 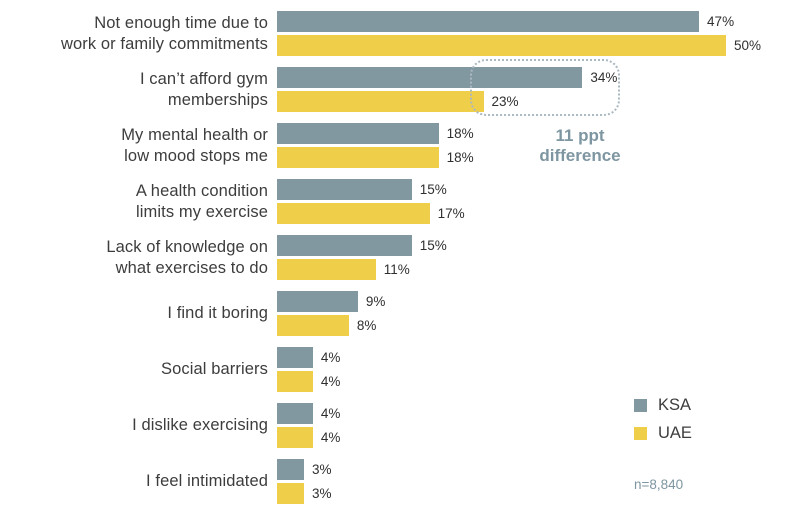 What do you see at coordinates (401, 425) in the screenshot?
I see `bar-row: I dislike exercising 4% 4%` at bounding box center [401, 425].